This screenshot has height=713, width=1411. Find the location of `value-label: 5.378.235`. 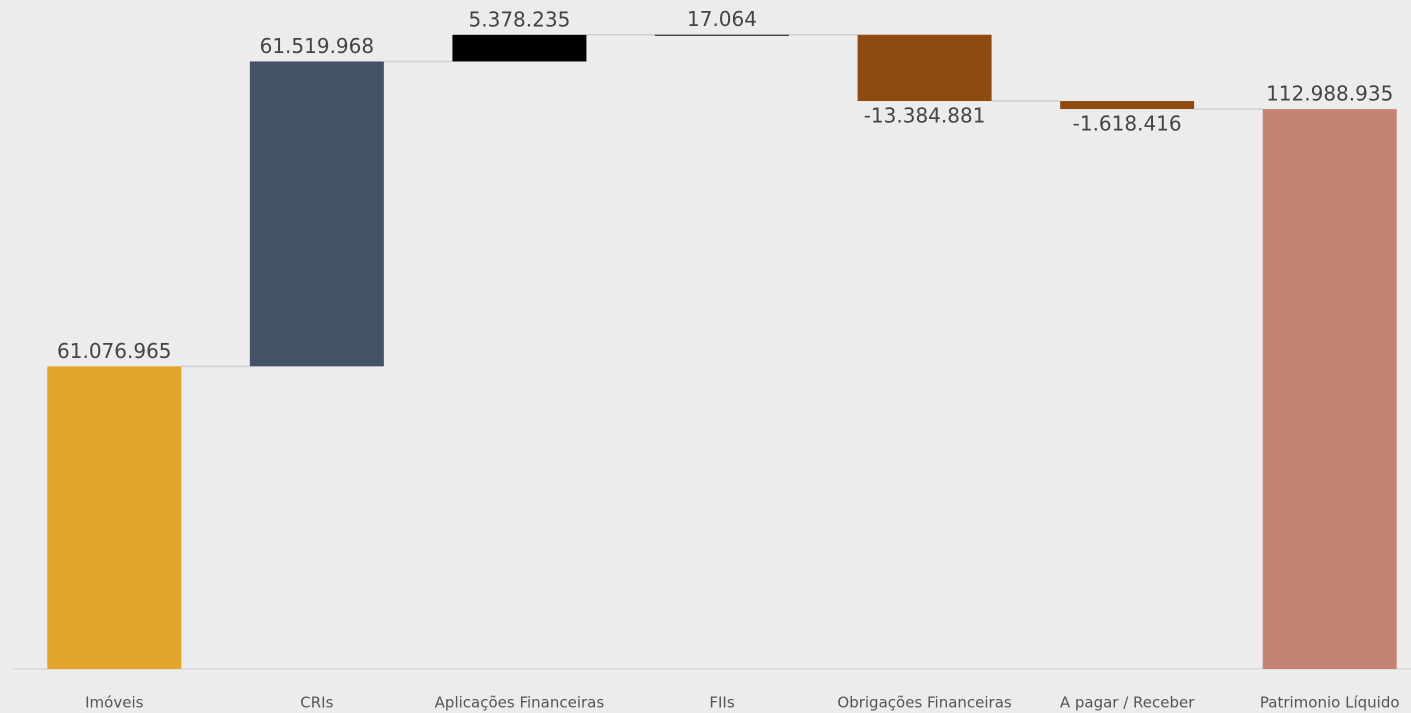

value-label: 5.378.235 is located at coordinates (520, 19).